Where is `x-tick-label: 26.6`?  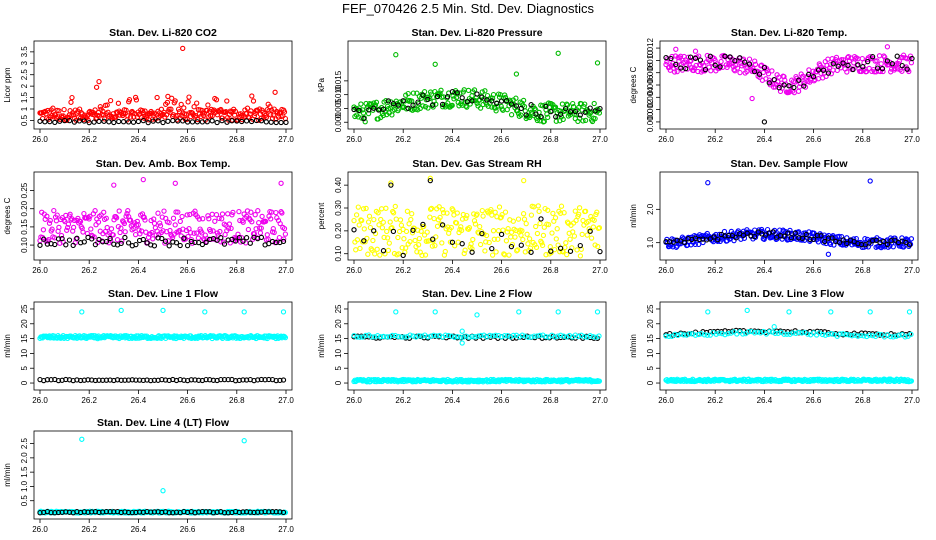
x-tick-label: 26.6 is located at coordinates (188, 400).